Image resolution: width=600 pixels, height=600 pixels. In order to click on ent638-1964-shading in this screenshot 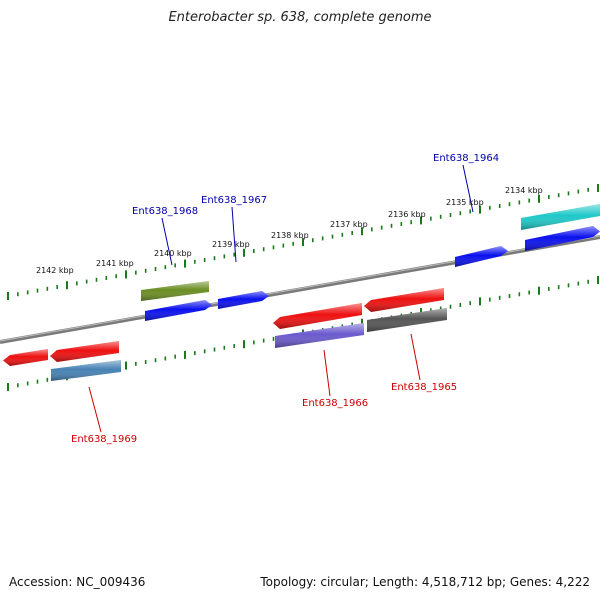, I will do `click(481, 256)`.